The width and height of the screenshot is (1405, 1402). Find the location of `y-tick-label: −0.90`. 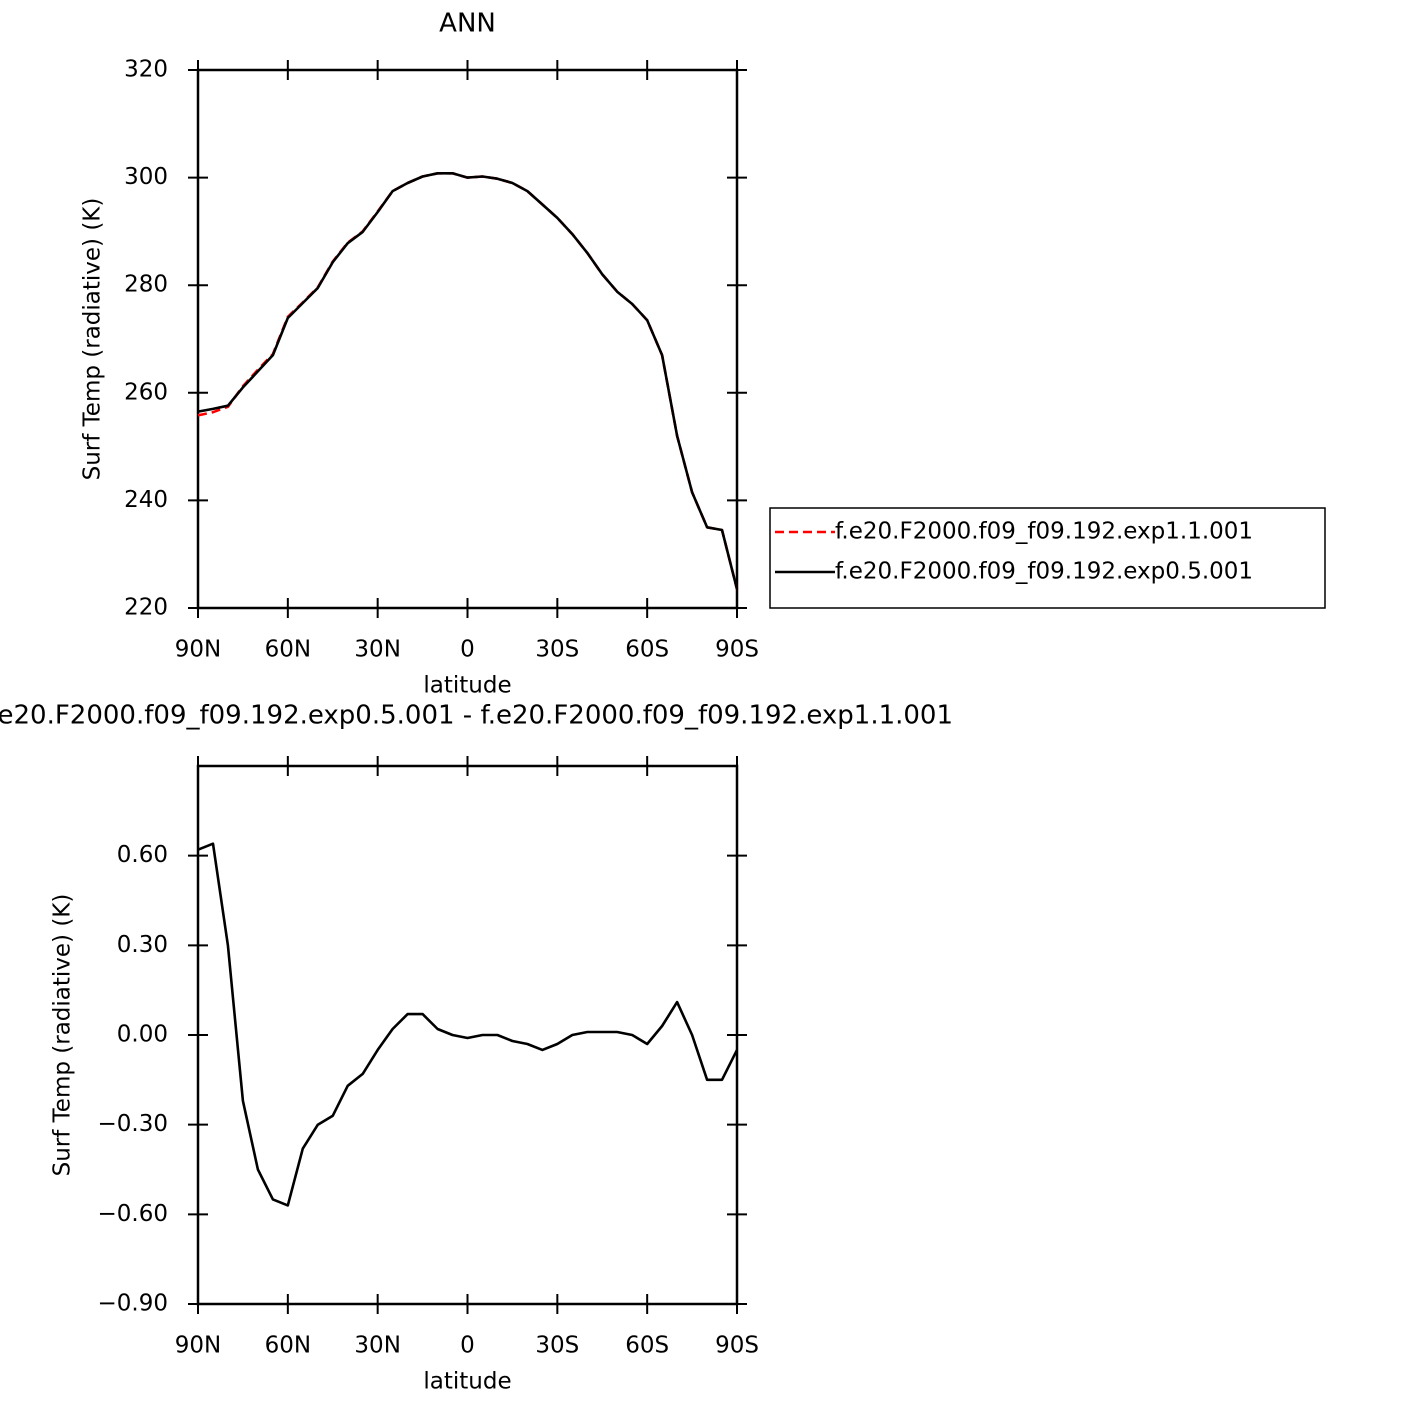

y-tick-label: −0.90 is located at coordinates (133, 1304).